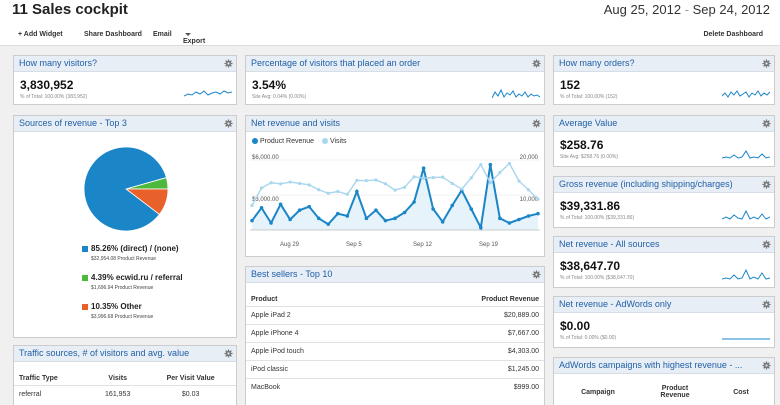 The image size is (780, 405). Describe the element at coordinates (598, 392) in the screenshot. I see `column-header: Campaign` at that location.